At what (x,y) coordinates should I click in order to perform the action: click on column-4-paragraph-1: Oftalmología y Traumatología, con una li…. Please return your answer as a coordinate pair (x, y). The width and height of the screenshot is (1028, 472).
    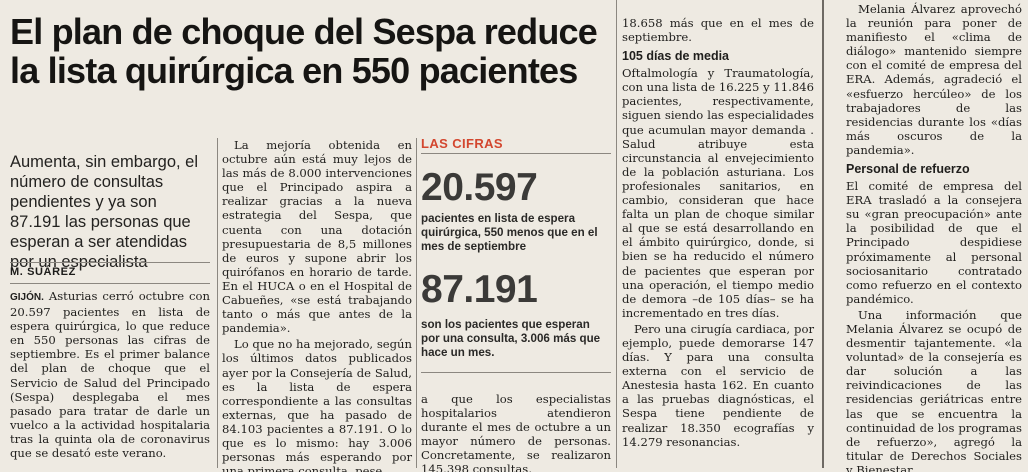
    Looking at the image, I should click on (718, 193).